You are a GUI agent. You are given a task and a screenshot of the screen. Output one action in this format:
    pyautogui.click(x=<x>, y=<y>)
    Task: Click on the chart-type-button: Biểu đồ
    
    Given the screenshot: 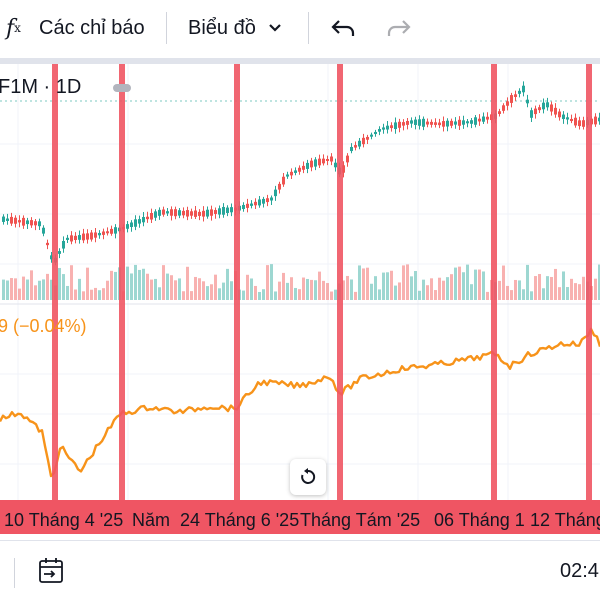 What is the action you would take?
    pyautogui.click(x=222, y=27)
    